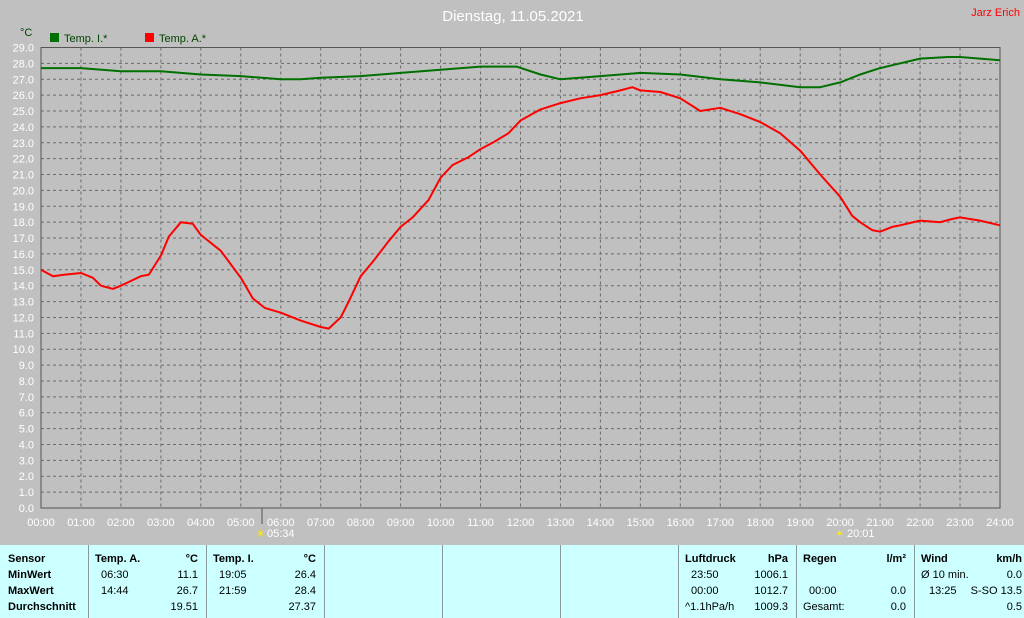  I want to click on luftdruck-trend: ^1.1hPa/h, so click(710, 607).